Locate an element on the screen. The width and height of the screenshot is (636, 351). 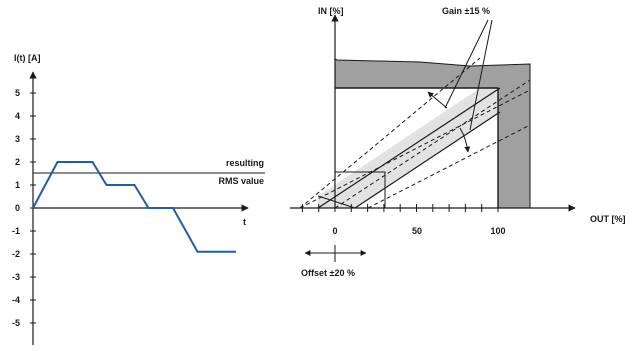
current-y-tick-label: -5 is located at coordinates (16, 323).